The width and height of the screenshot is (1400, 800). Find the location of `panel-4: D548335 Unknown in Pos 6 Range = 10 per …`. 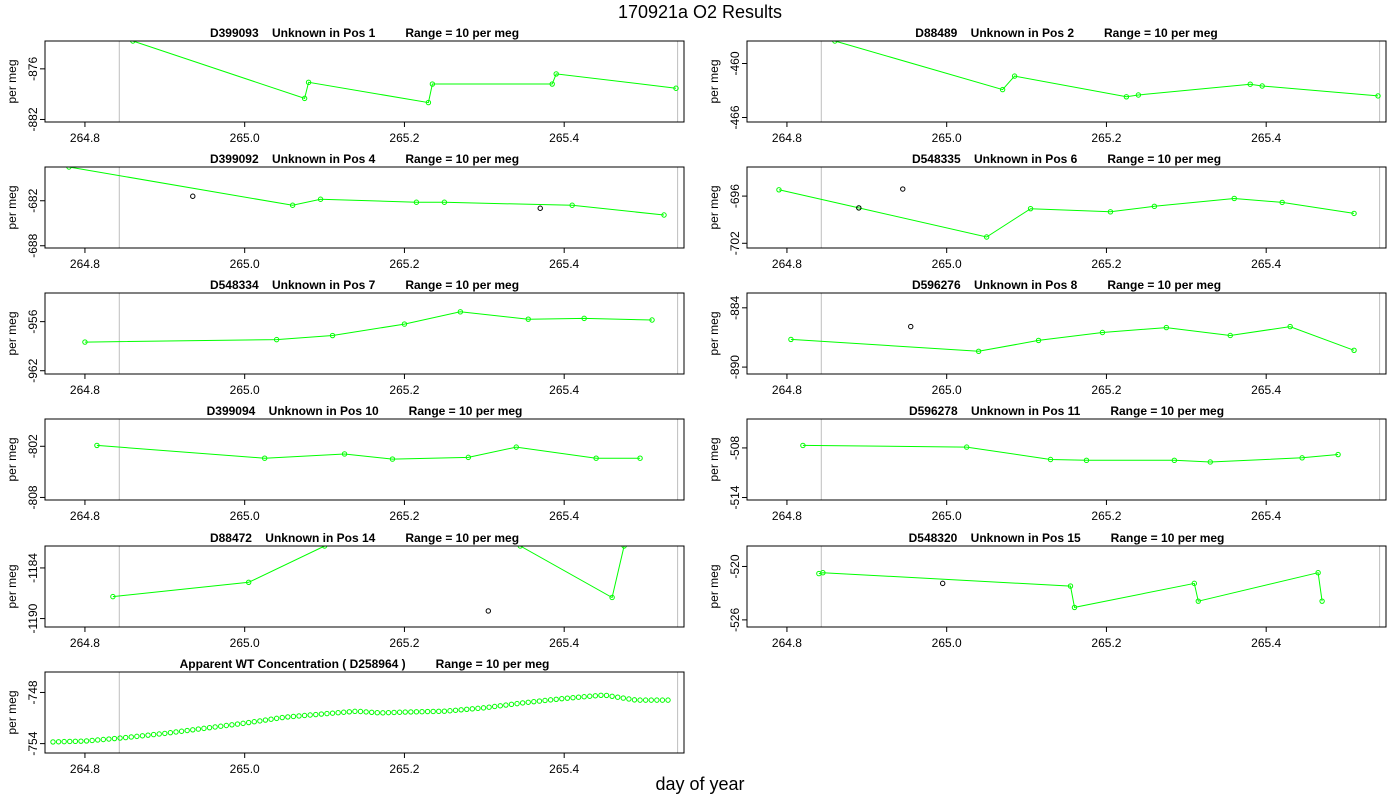

panel-4: D548335 Unknown in Pos 6 Range = 10 per … is located at coordinates (1047, 211).